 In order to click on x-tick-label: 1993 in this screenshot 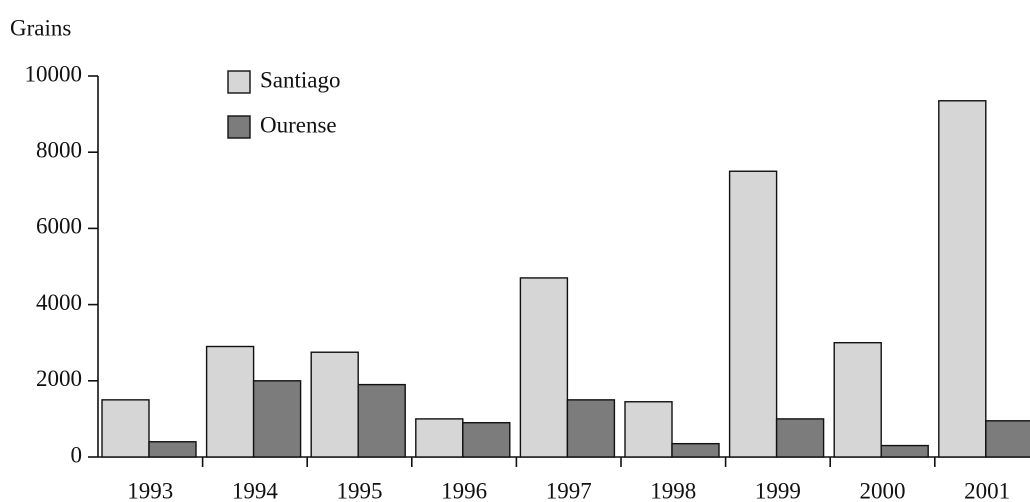, I will do `click(150, 490)`.